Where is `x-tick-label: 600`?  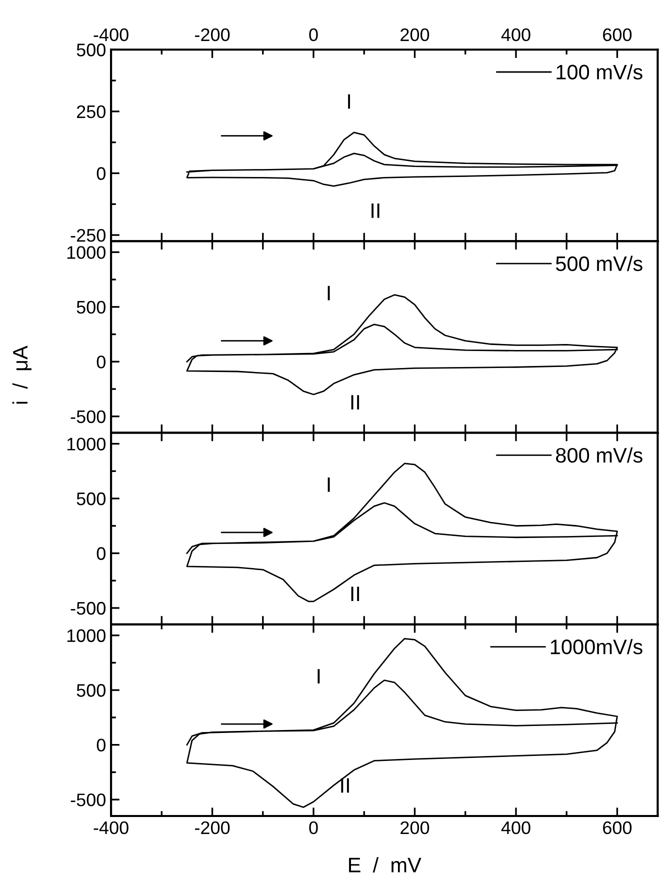 x-tick-label: 600 is located at coordinates (617, 827).